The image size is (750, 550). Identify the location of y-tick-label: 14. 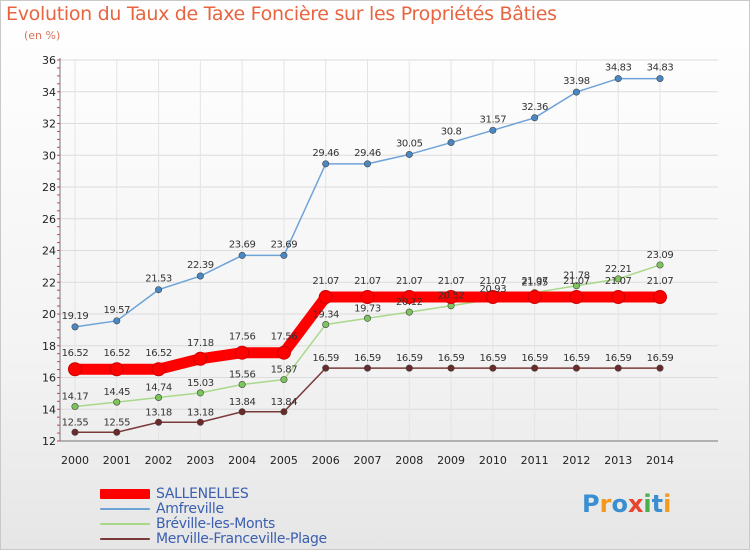
(49, 409).